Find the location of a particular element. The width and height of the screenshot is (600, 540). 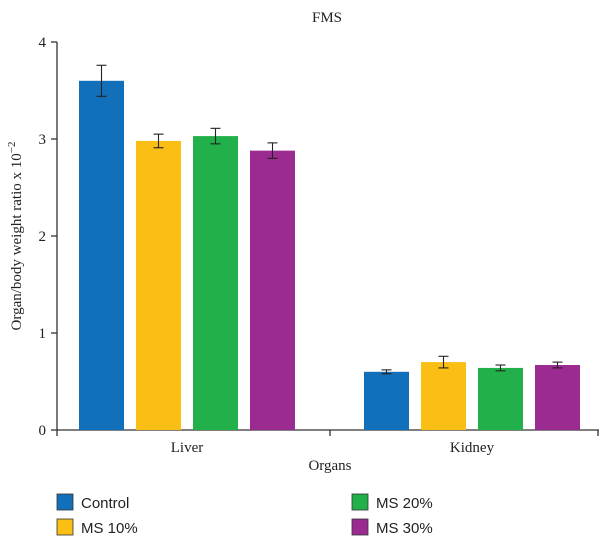

y-axis-label-text: Organ/body weight ratio x 10 is located at coordinates (17, 241).